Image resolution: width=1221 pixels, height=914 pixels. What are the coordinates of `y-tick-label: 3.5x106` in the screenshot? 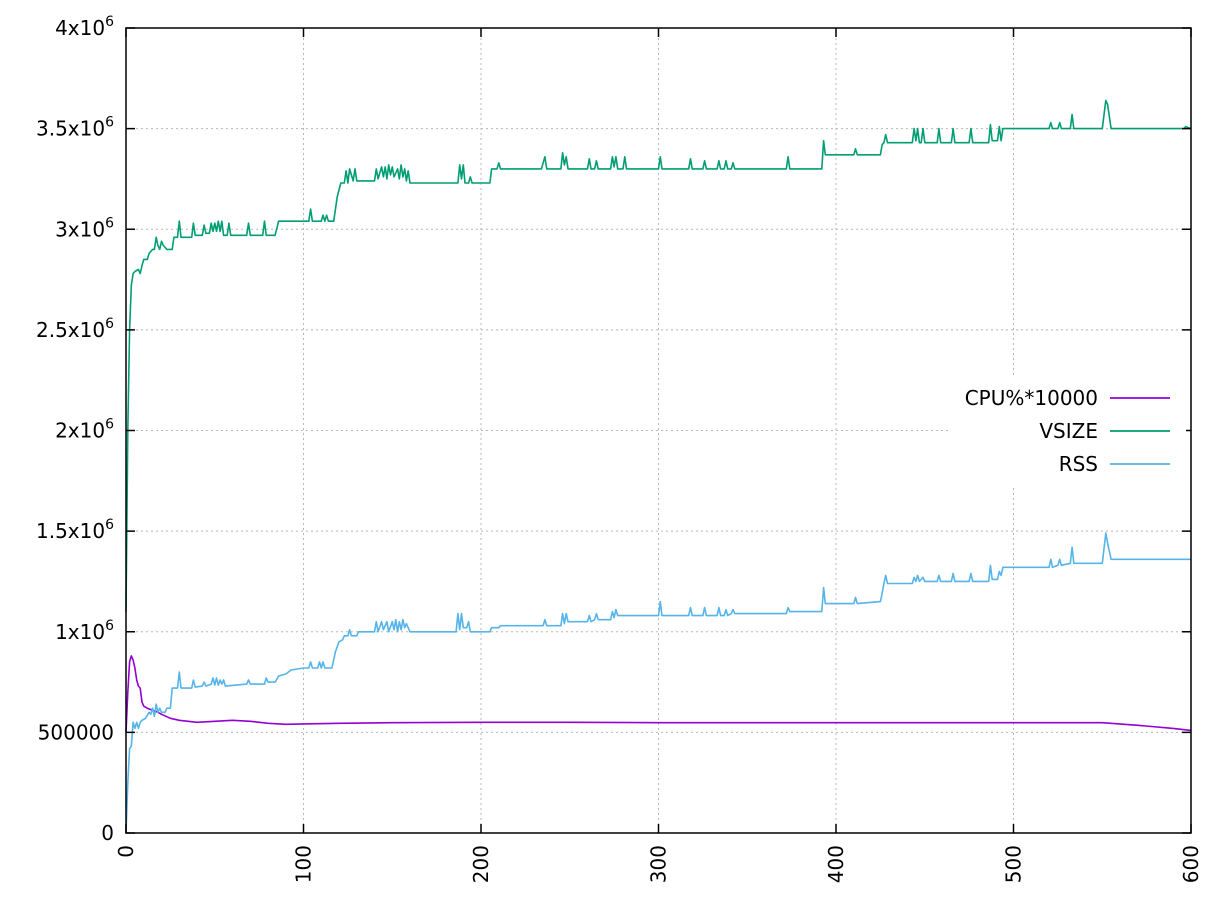 It's located at (75, 128).